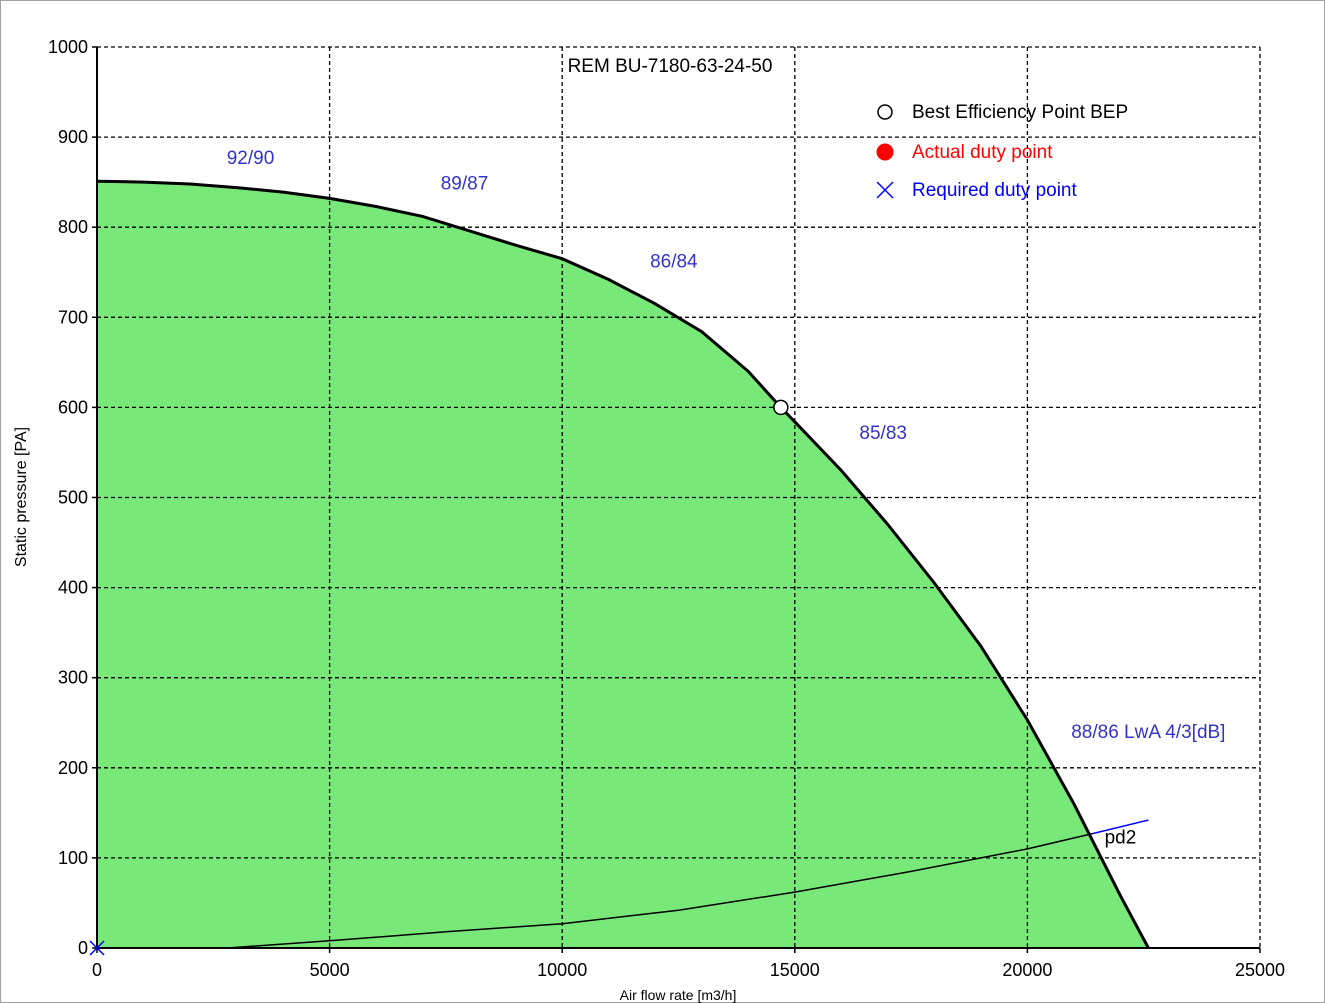 The width and height of the screenshot is (1325, 1003). What do you see at coordinates (465, 183) in the screenshot?
I see `curve-annotation: 89/87` at bounding box center [465, 183].